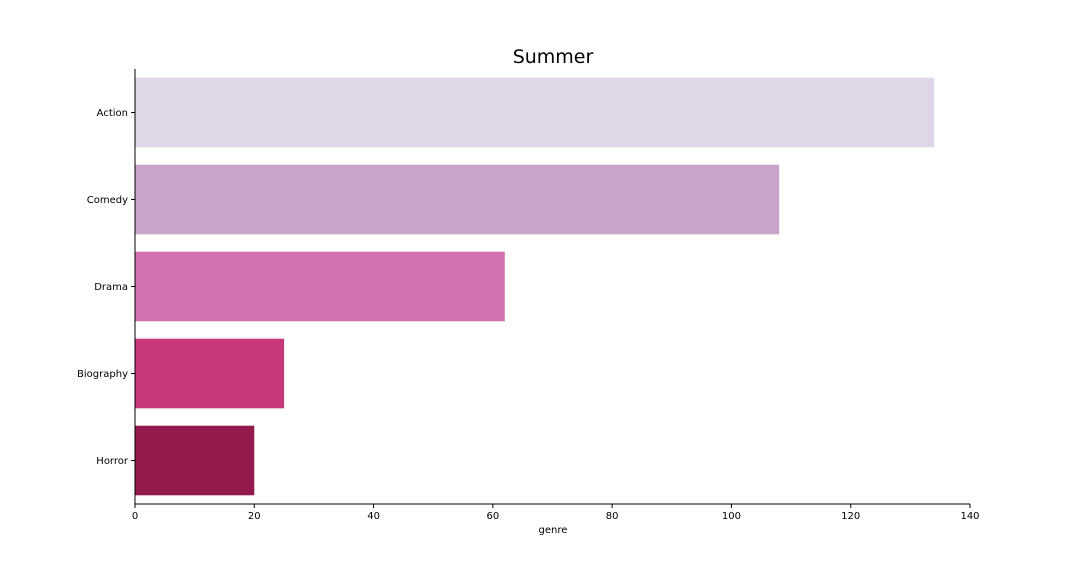  I want to click on y-tick-label-biography: Biography, so click(102, 374).